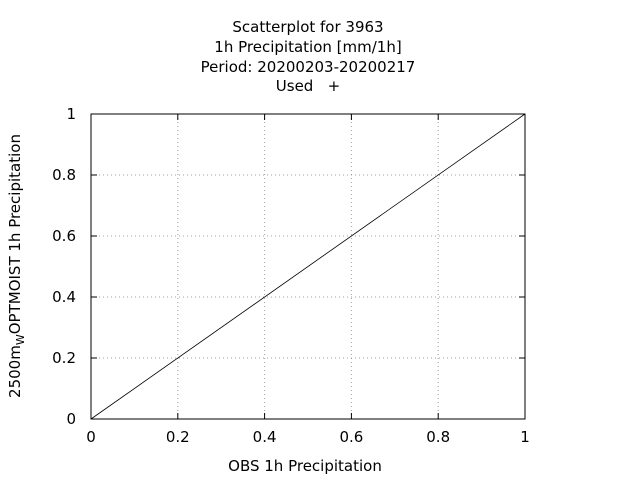 The width and height of the screenshot is (640, 480). Describe the element at coordinates (305, 466) in the screenshot. I see `x-axis-label: OBS 1h Precipitation` at that location.